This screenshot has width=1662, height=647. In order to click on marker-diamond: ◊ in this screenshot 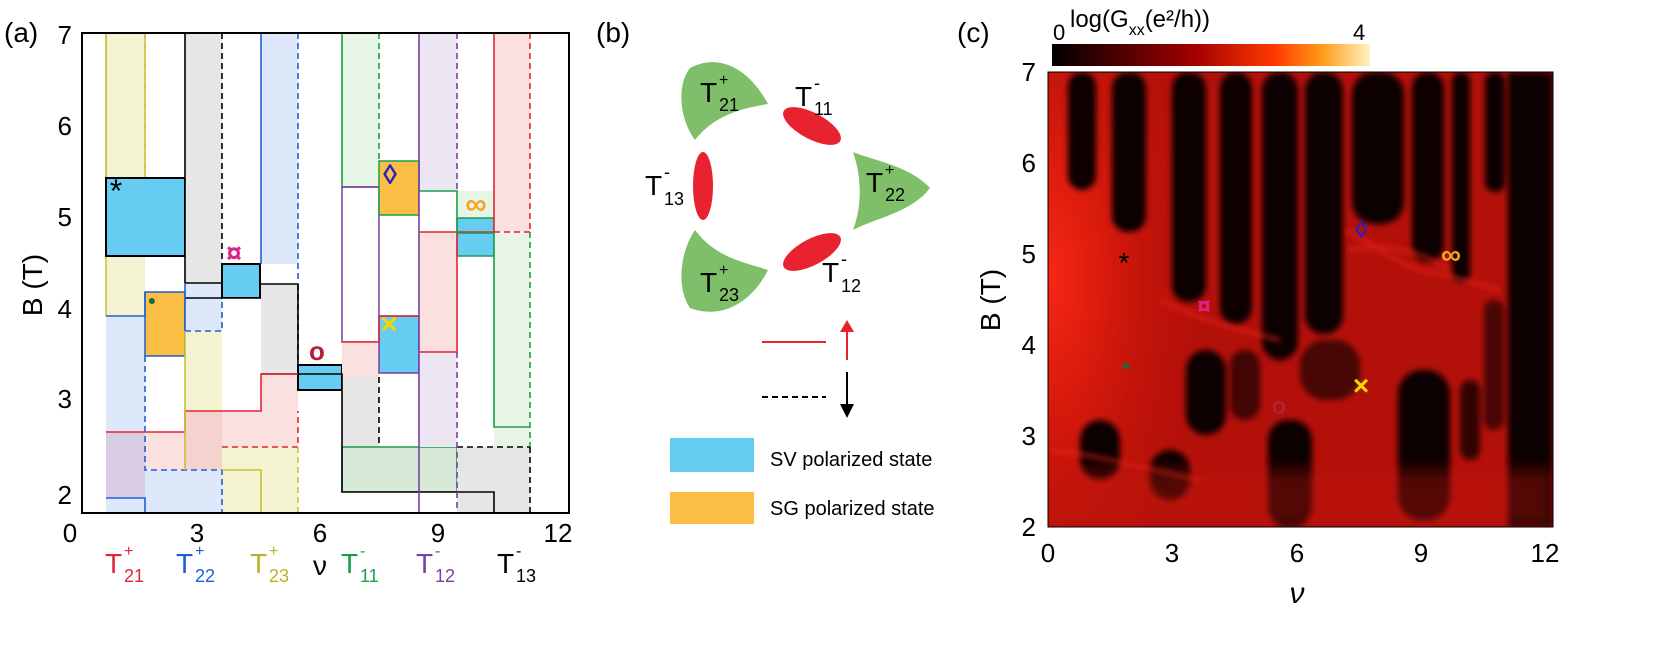, I will do `click(1361, 230)`.